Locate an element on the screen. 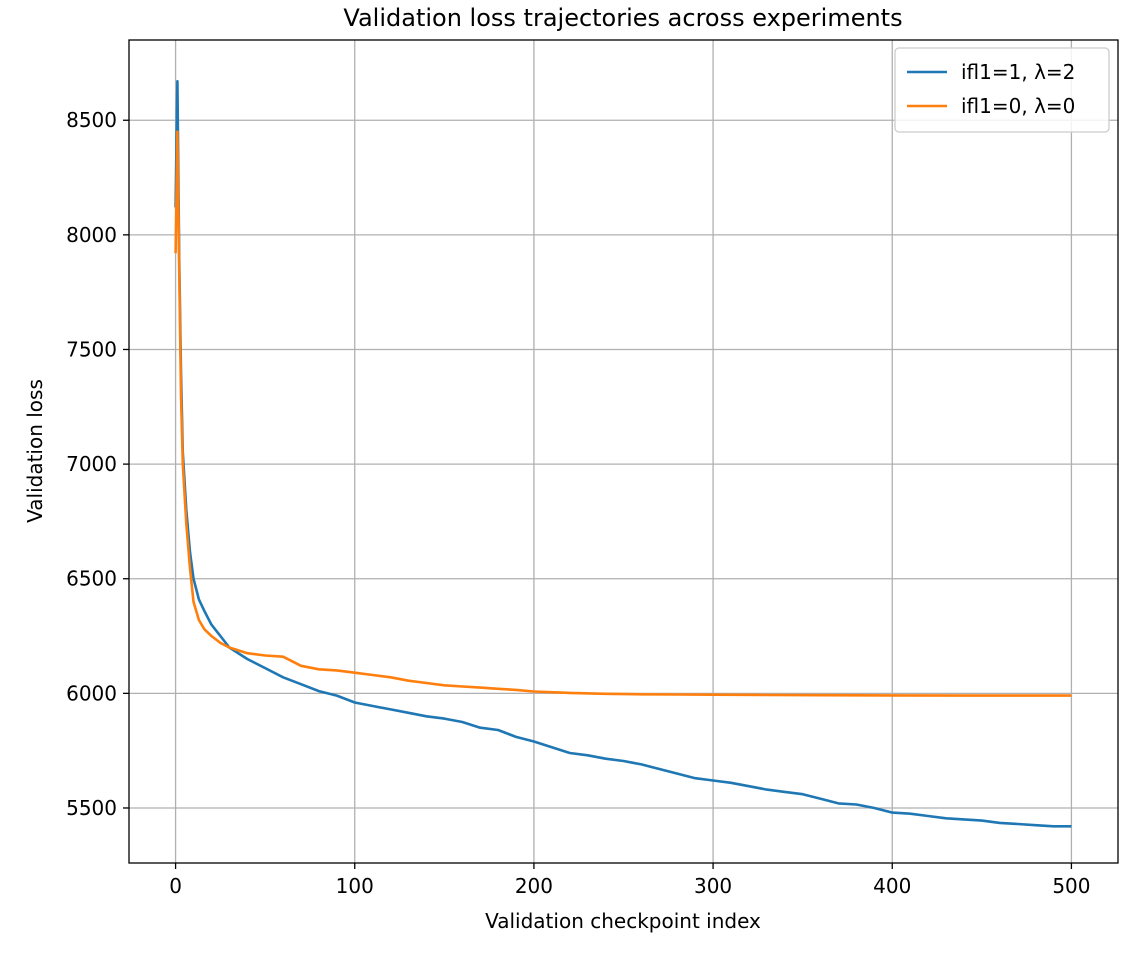 This screenshot has height=954, width=1142. y-tick-label: 5500 is located at coordinates (91, 808).